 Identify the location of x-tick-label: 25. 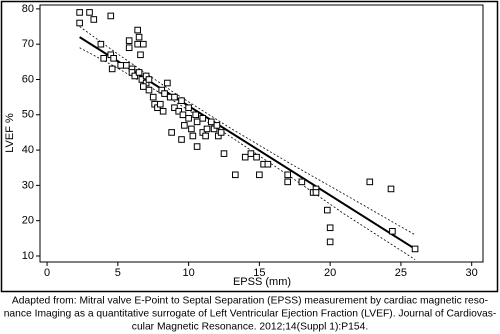
(401, 273).